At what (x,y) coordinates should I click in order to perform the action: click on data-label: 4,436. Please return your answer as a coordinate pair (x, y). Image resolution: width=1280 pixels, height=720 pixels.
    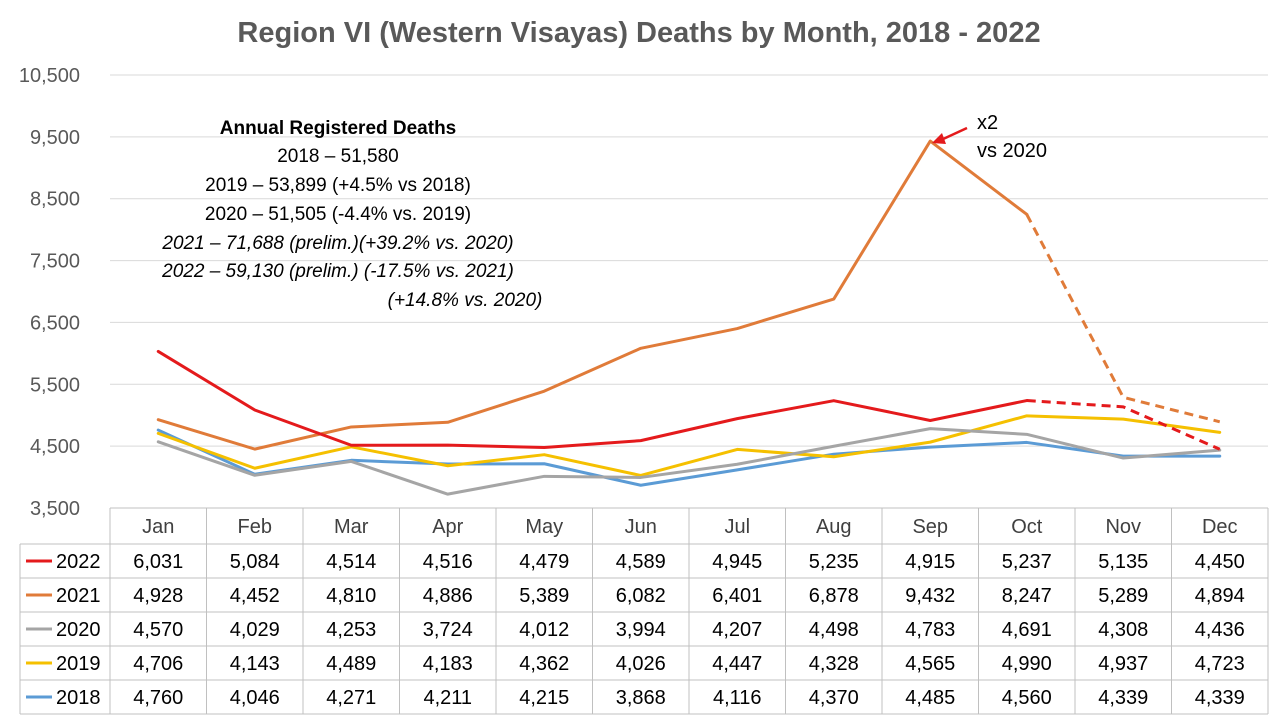
    Looking at the image, I should click on (1220, 630).